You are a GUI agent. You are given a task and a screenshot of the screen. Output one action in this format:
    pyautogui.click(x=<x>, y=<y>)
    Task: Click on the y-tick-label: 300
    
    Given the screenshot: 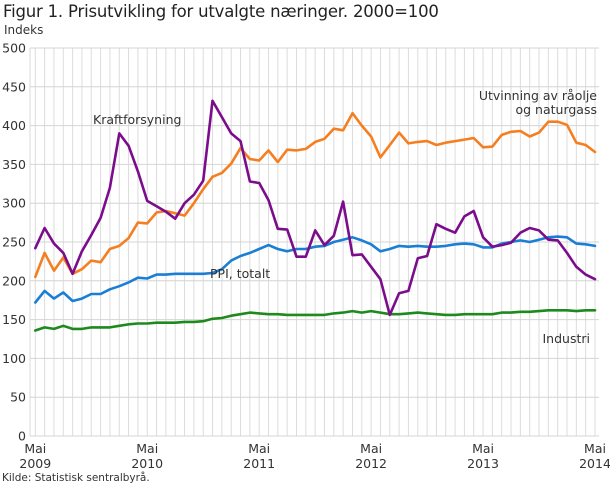 What is the action you would take?
    pyautogui.click(x=14, y=203)
    